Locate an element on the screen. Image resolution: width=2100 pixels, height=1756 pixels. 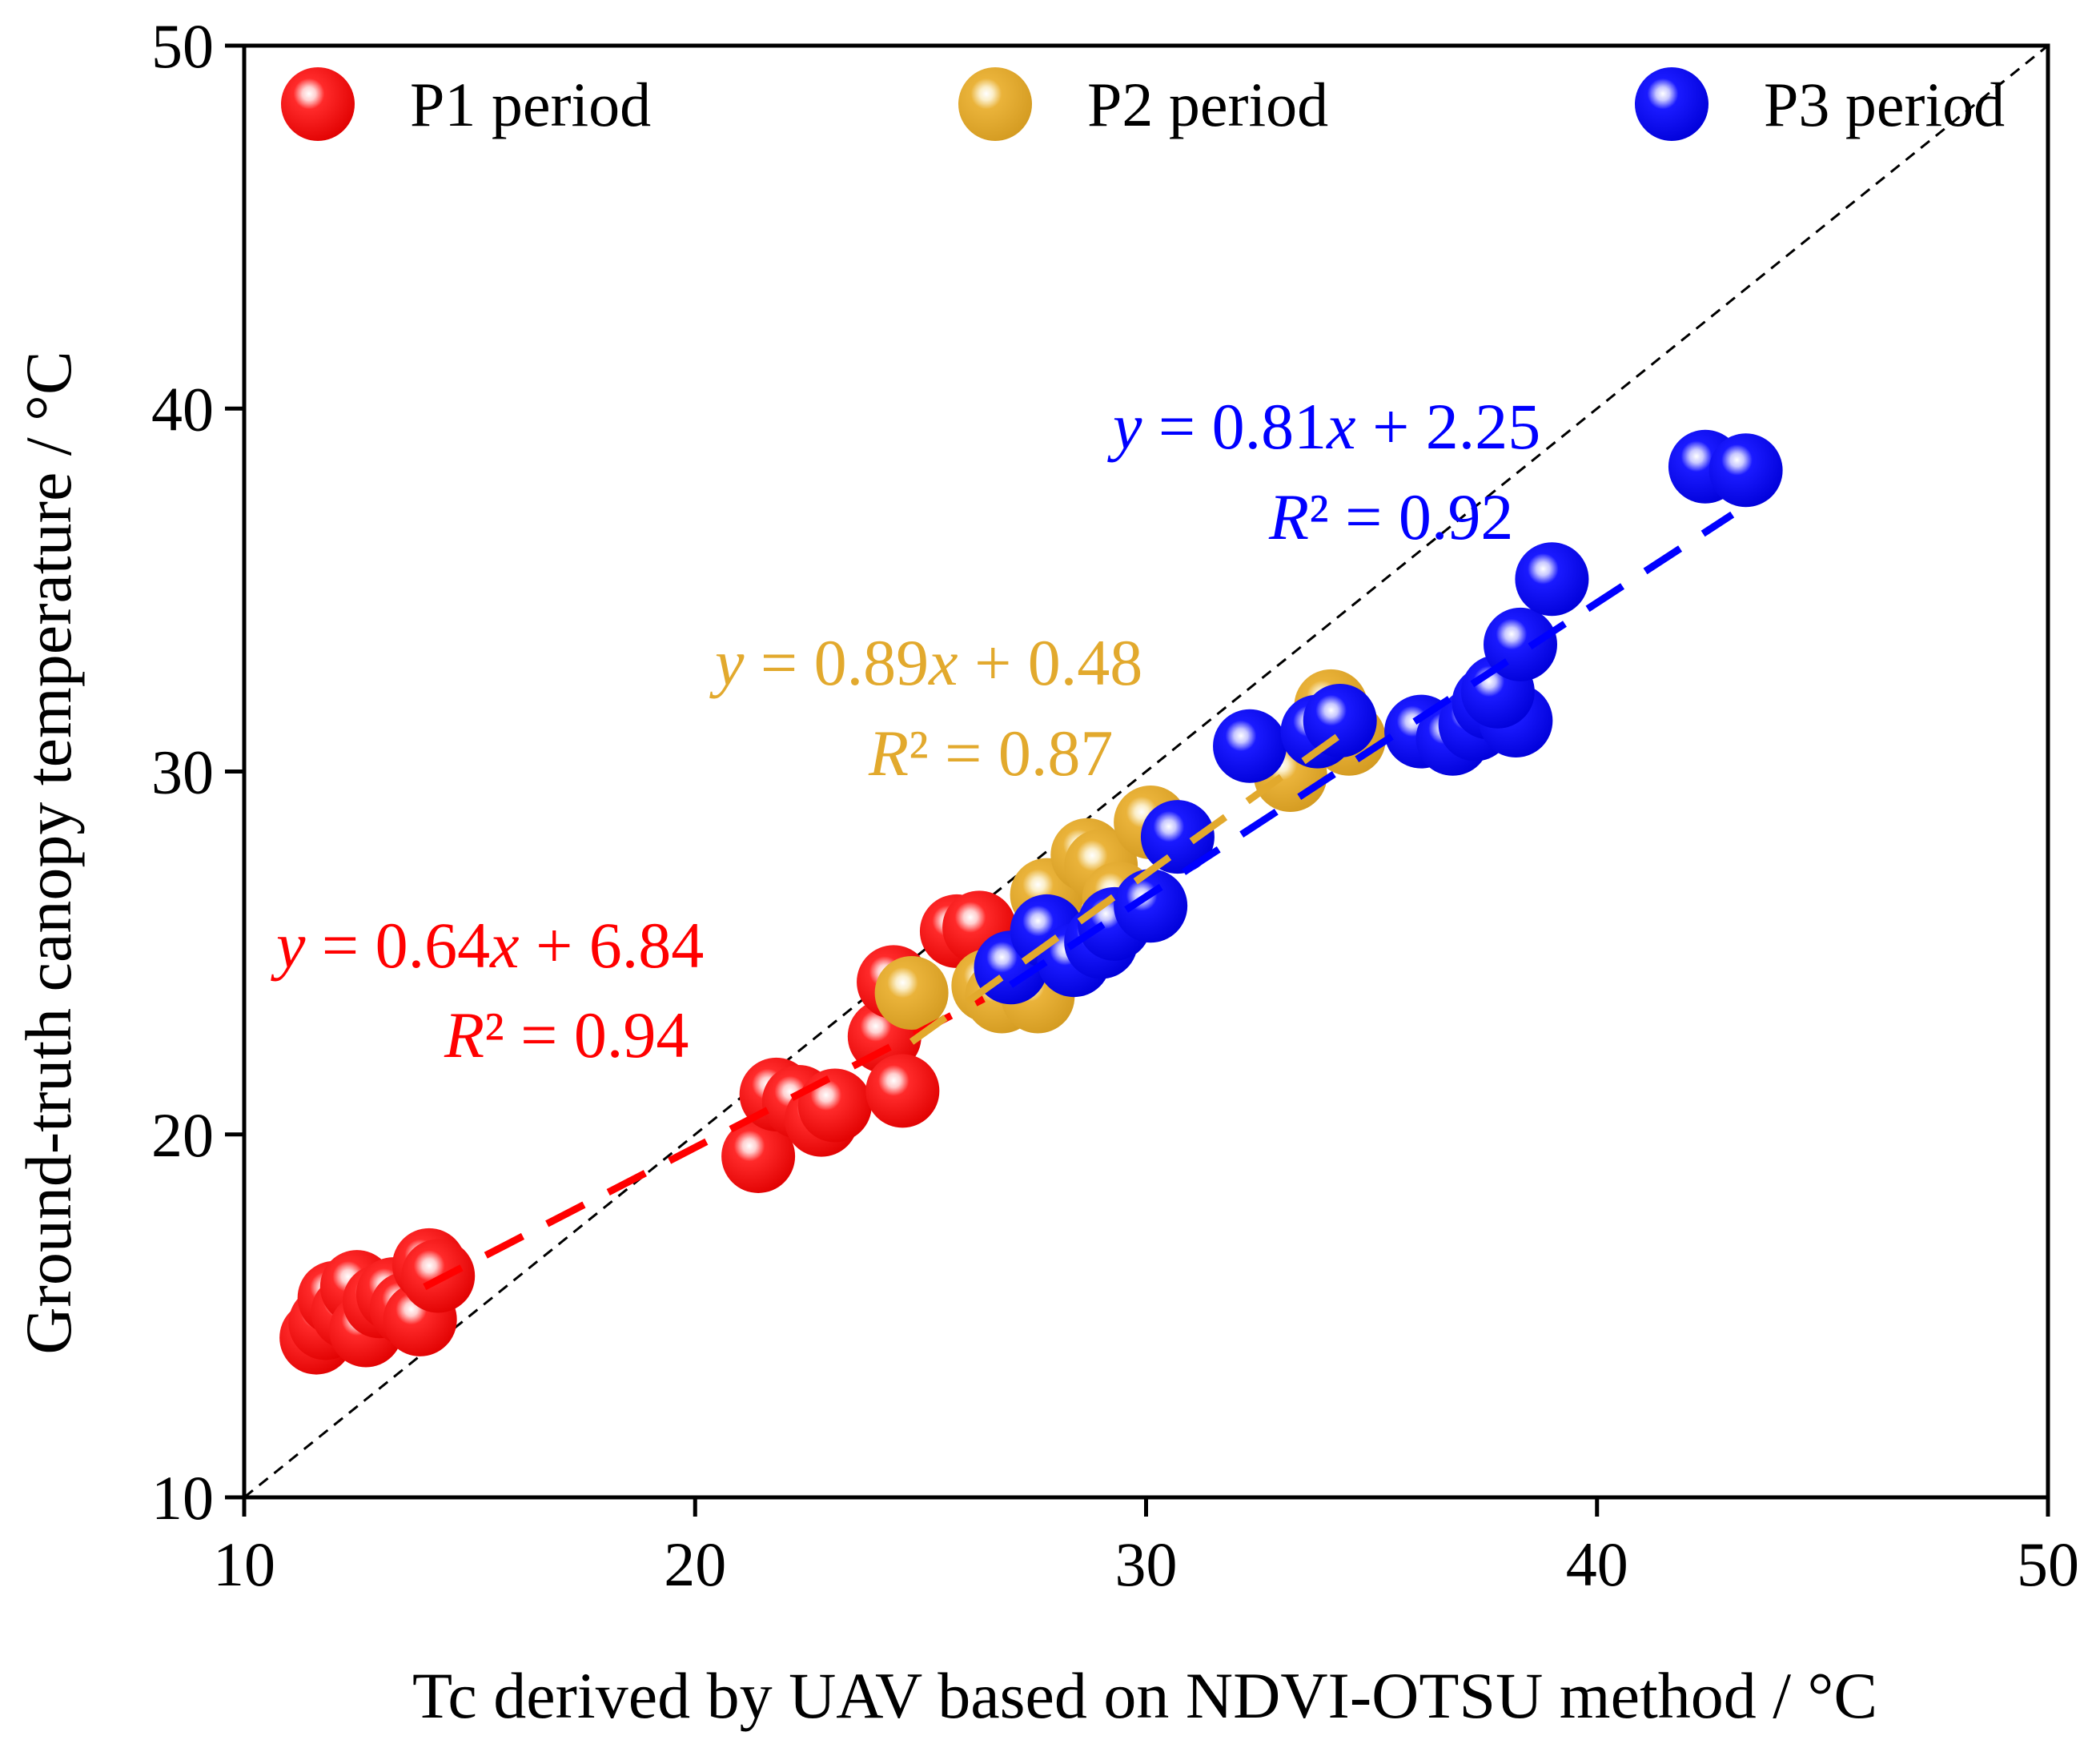
y-tick-label: 20 is located at coordinates (182, 1135).